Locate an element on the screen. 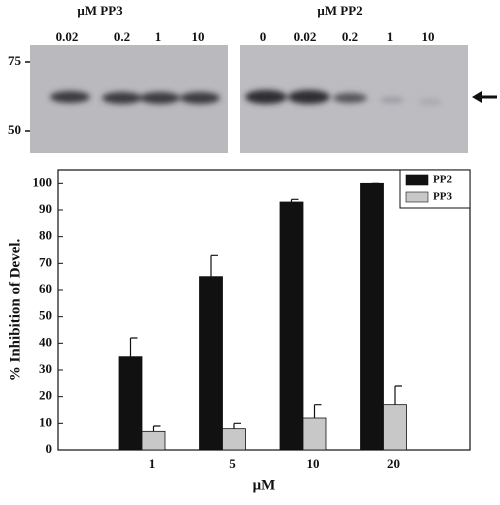 Image resolution: width=500 pixels, height=505 pixels. x-tick-label: 20 is located at coordinates (393, 463).